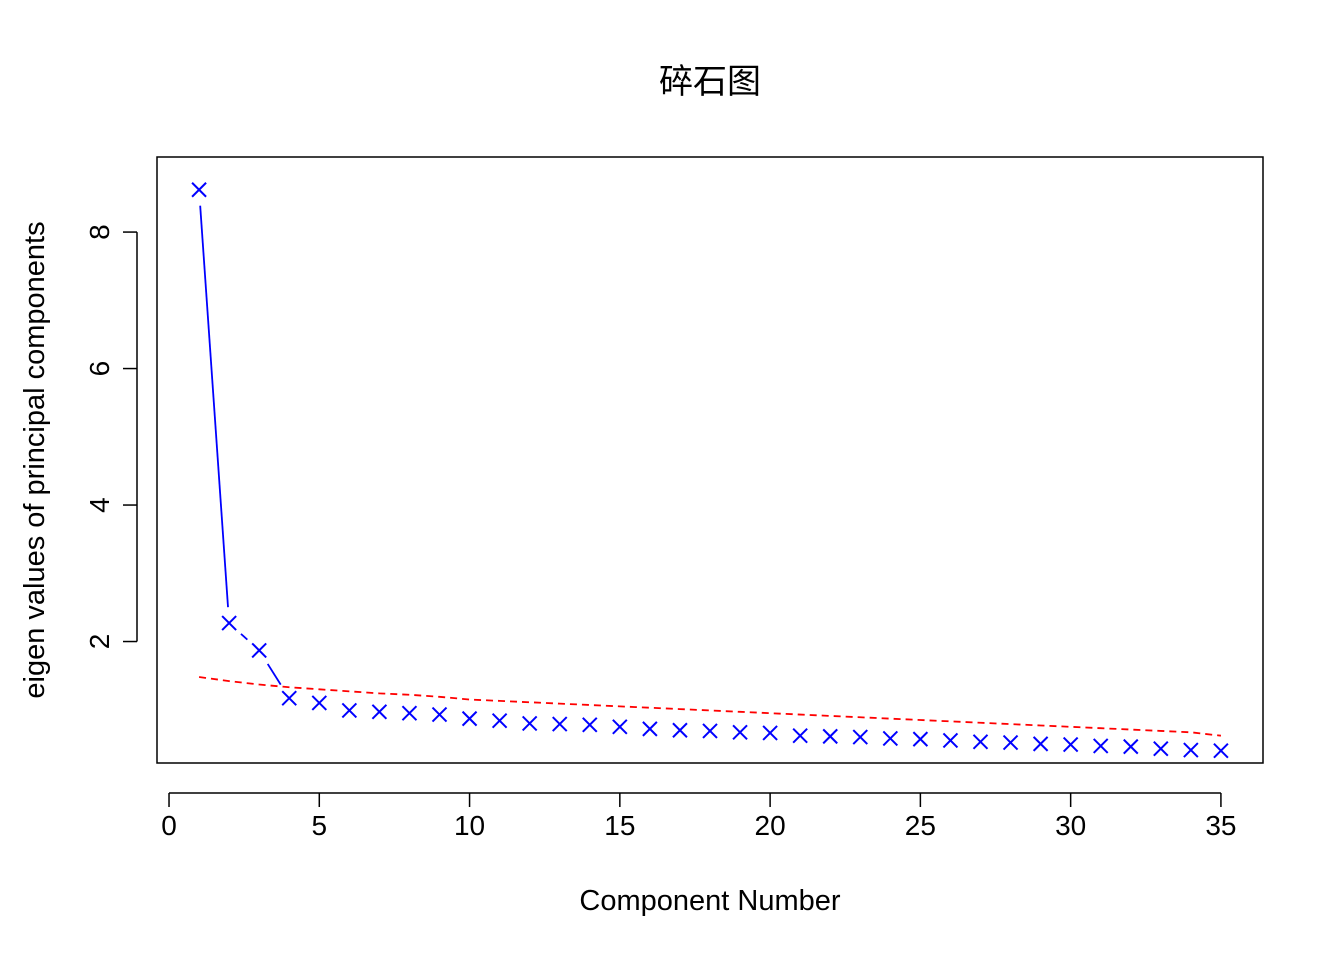 This screenshot has height=960, width=1344. Describe the element at coordinates (709, 901) in the screenshot. I see `x-axis-label: Component Number` at that location.